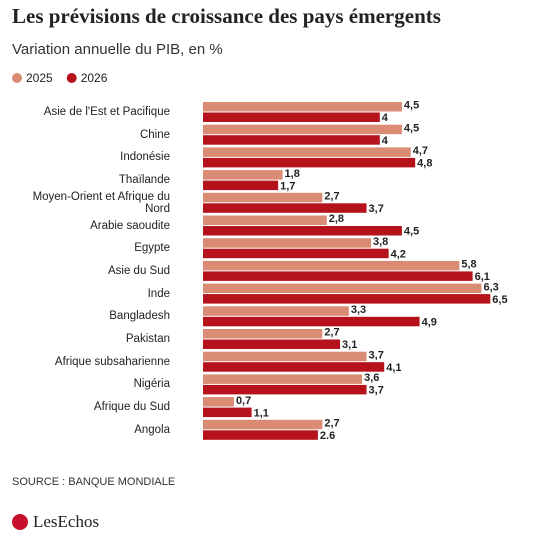  I want to click on category-label: Arabie saoudite, so click(130, 225).